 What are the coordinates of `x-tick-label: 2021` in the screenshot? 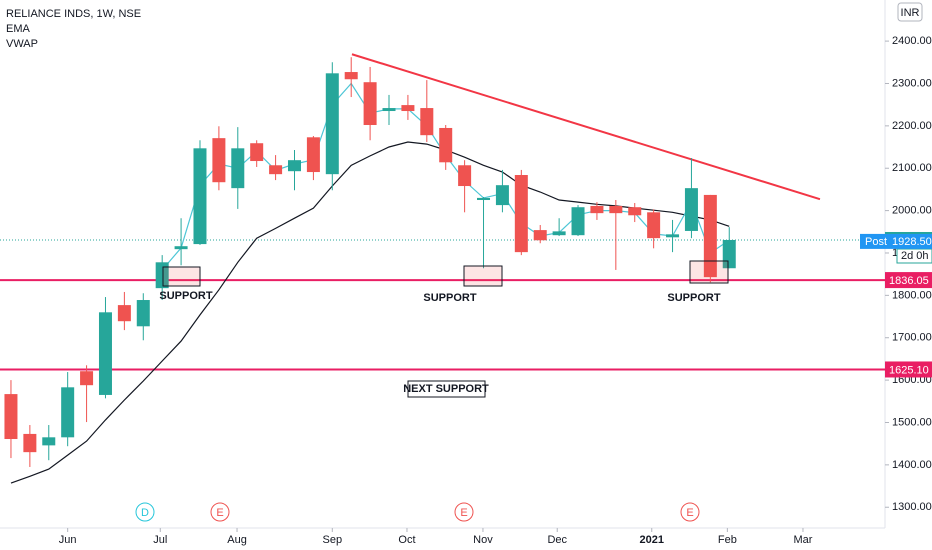 It's located at (652, 540).